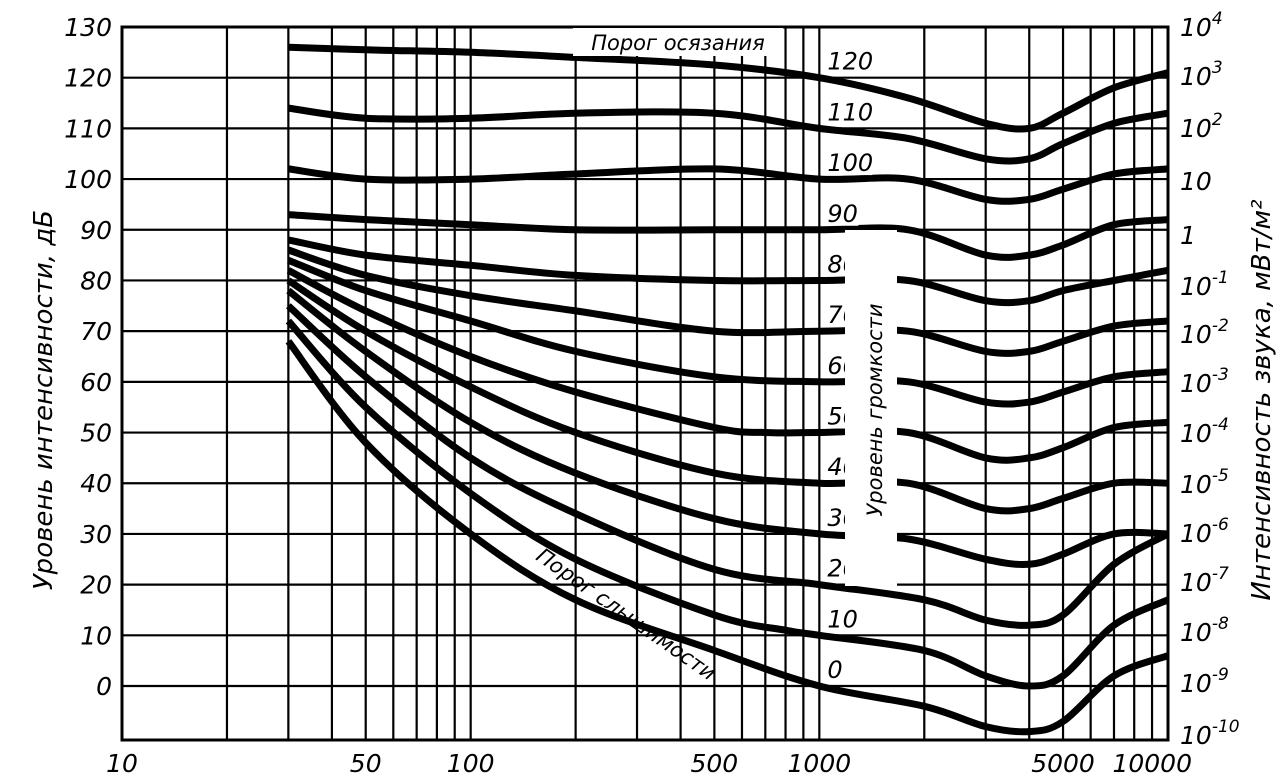 Image resolution: width=1288 pixels, height=782 pixels. I want to click on curve-80-phon, so click(728, 271).